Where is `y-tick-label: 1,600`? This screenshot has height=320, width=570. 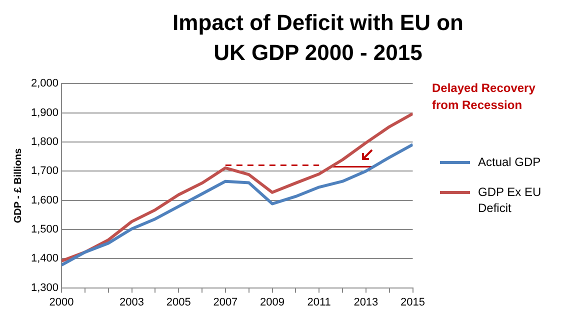
y-tick-label: 1,600 is located at coordinates (44, 200).